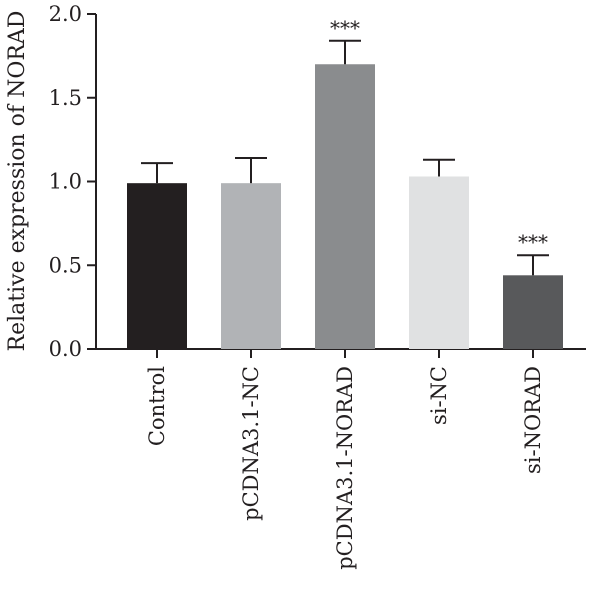  Describe the element at coordinates (65, 14) in the screenshot. I see `y-tick-label: 2.0` at that location.